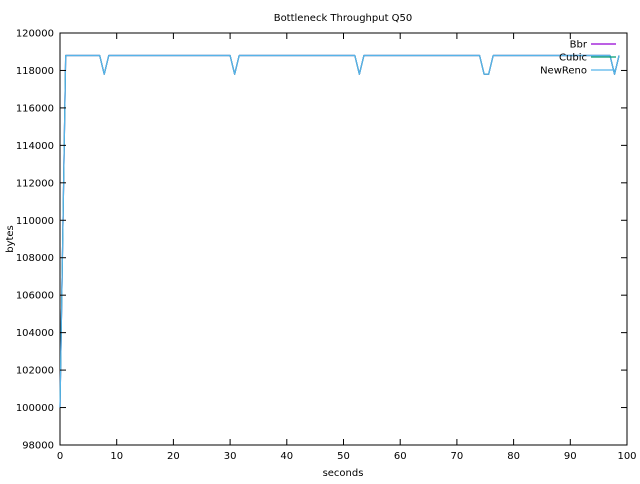  What do you see at coordinates (35, 371) in the screenshot?
I see `y-tick-label: 102000` at bounding box center [35, 371].